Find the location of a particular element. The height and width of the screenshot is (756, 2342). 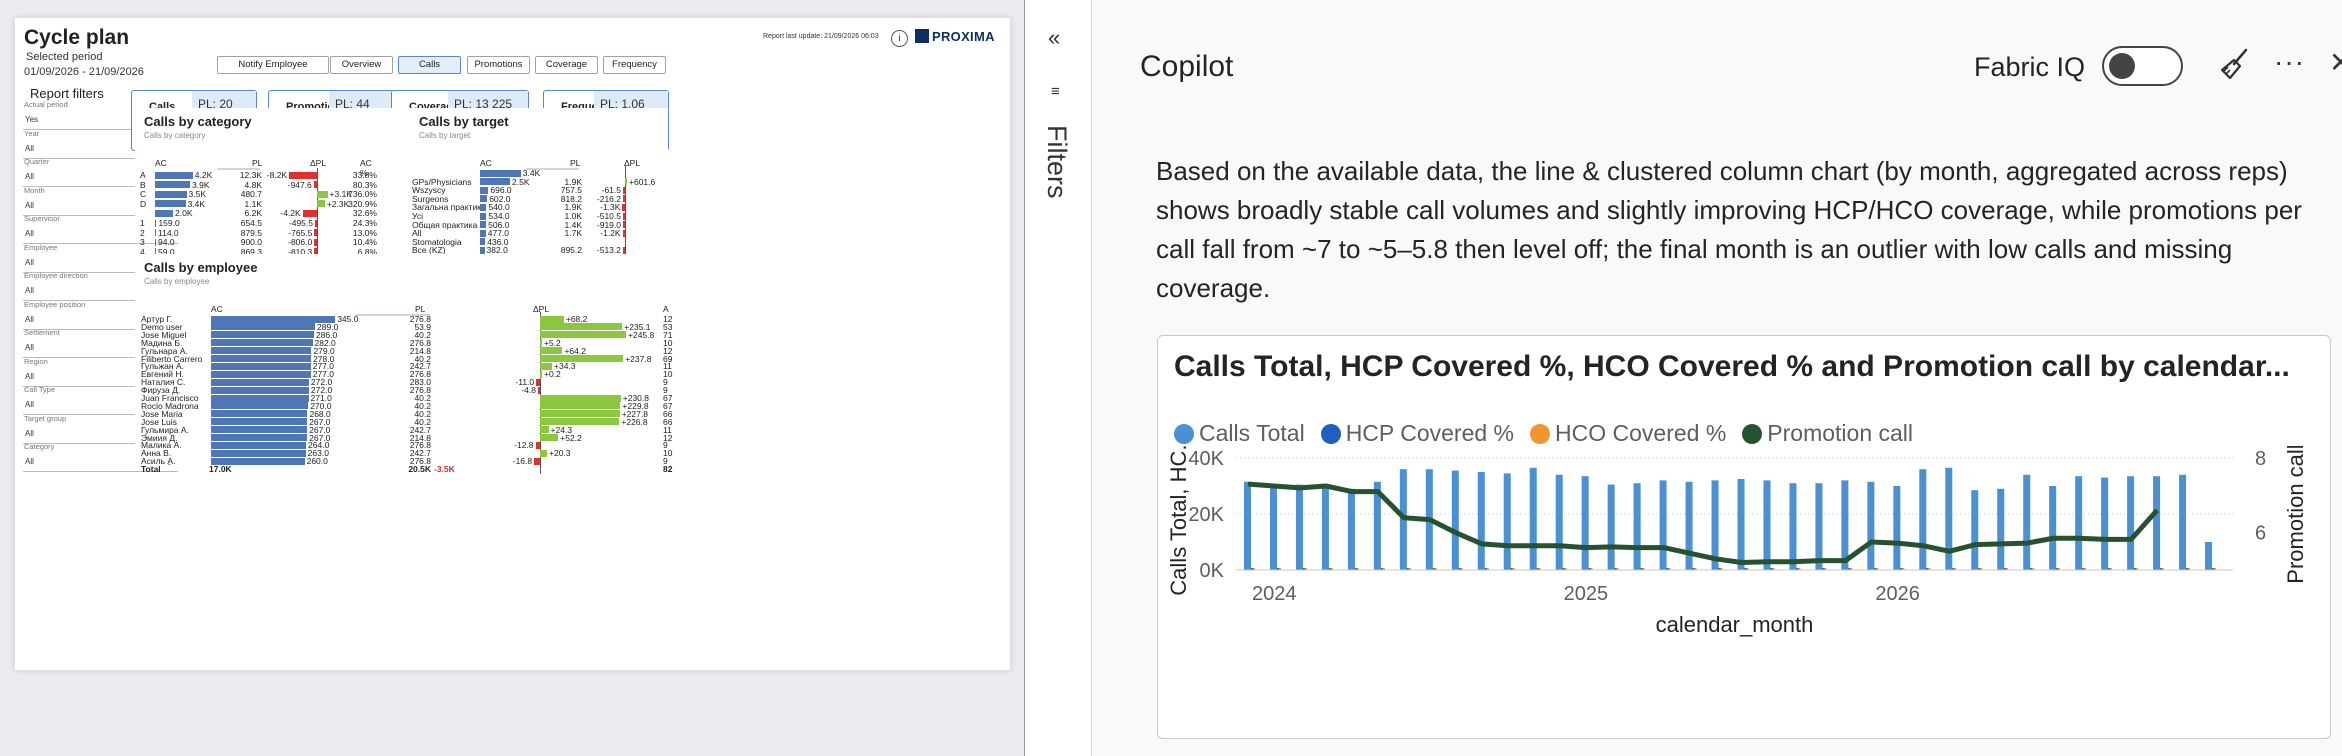

ac-value: 267.0 is located at coordinates (320, 421).